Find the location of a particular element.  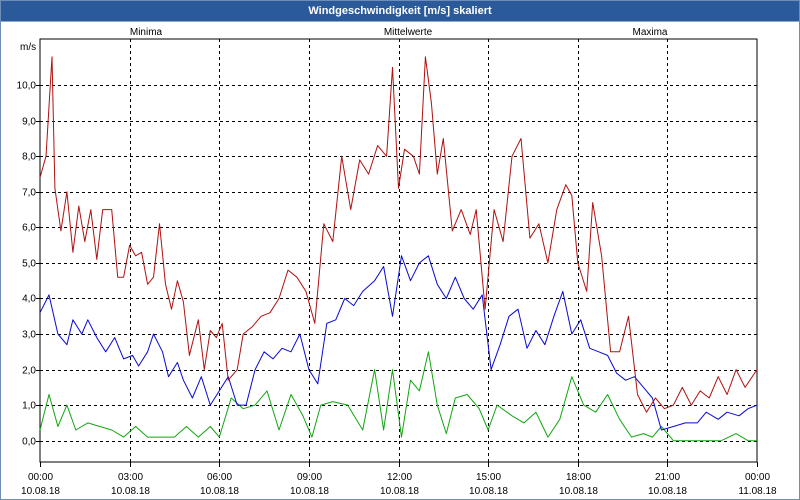

y-tick-label: 0,0 is located at coordinates (29, 442).